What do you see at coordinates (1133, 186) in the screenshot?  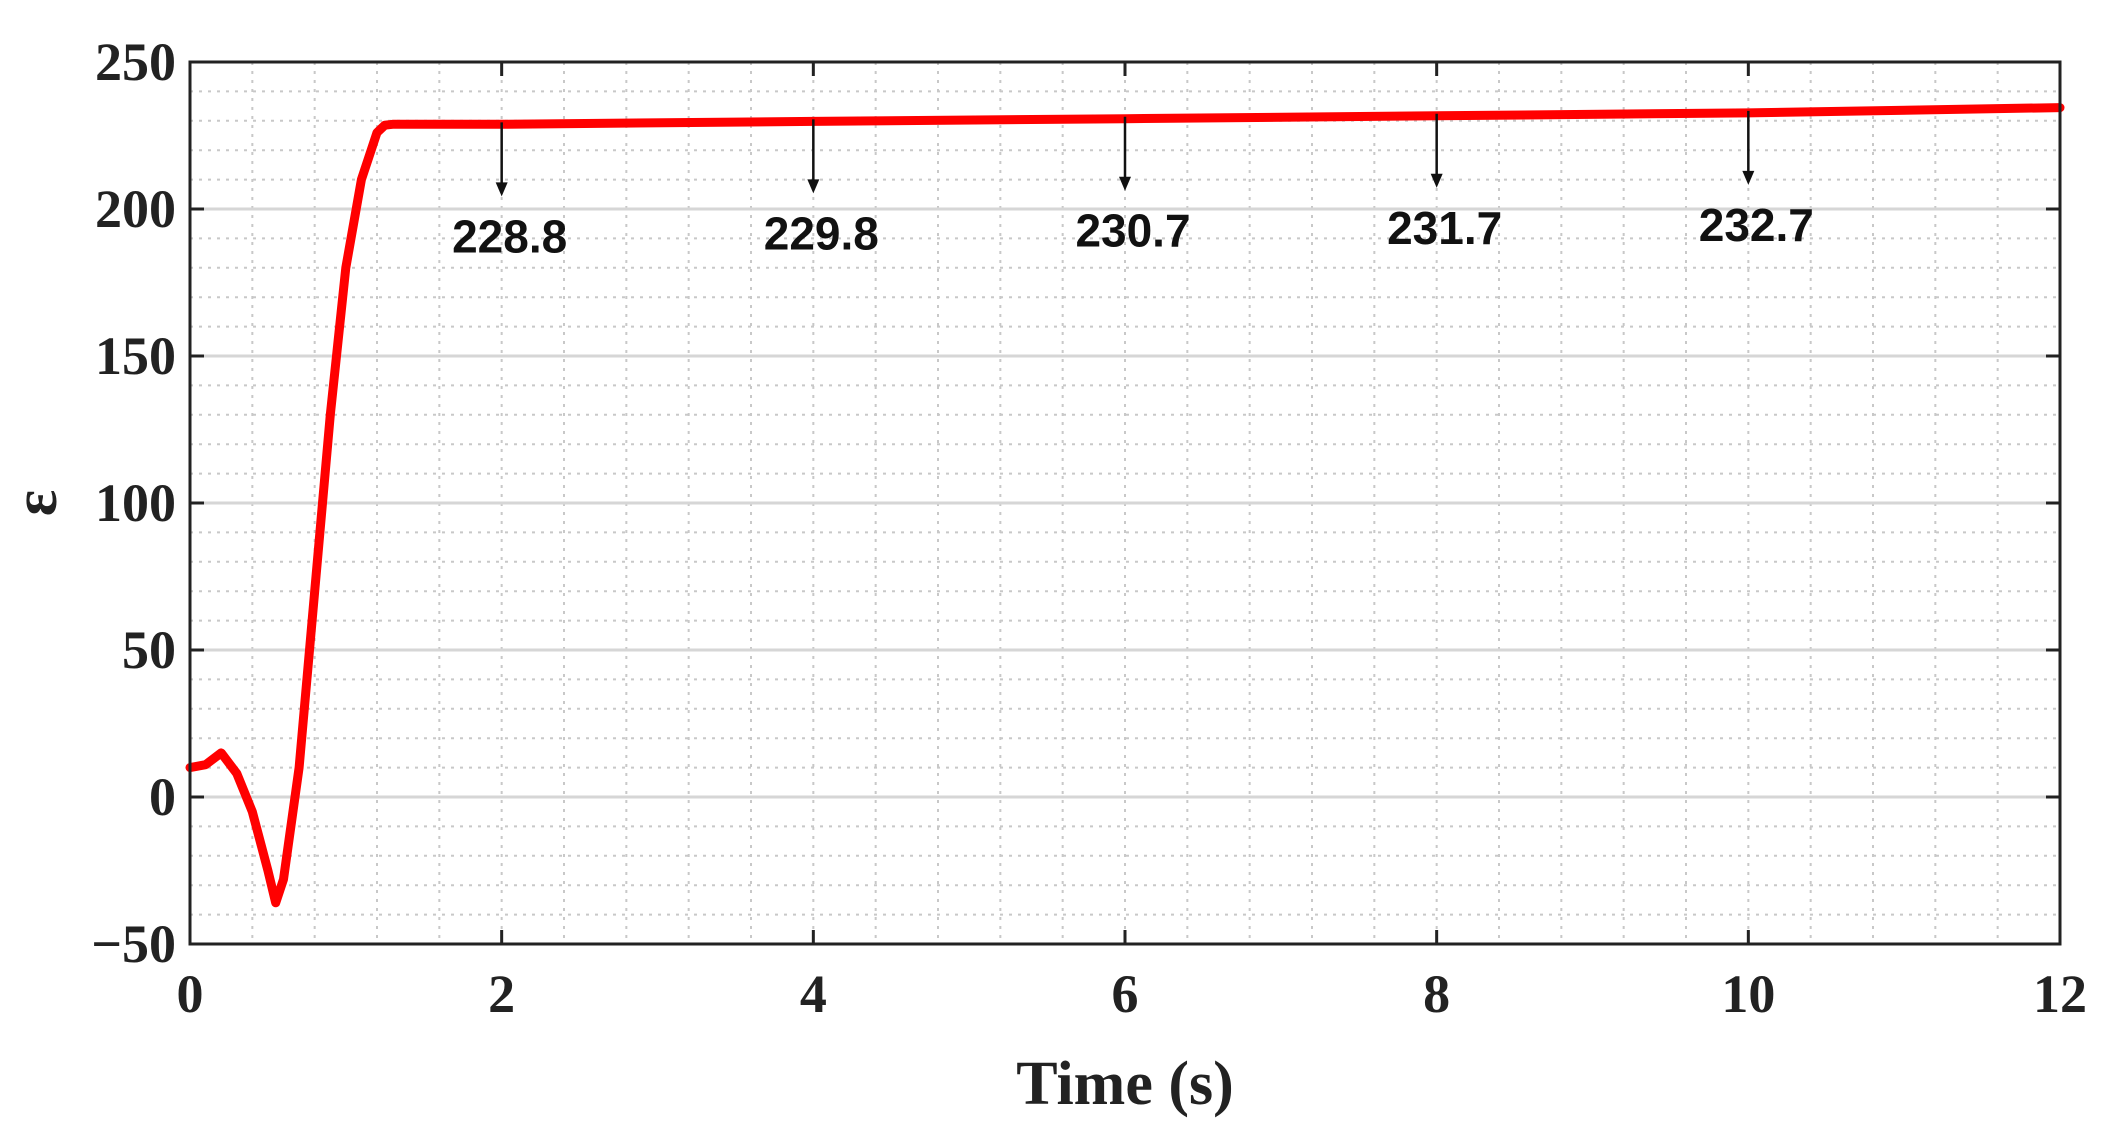 I see `annotation-layer: 228.8 229.8 230.7 231.7 232.7` at bounding box center [1133, 186].